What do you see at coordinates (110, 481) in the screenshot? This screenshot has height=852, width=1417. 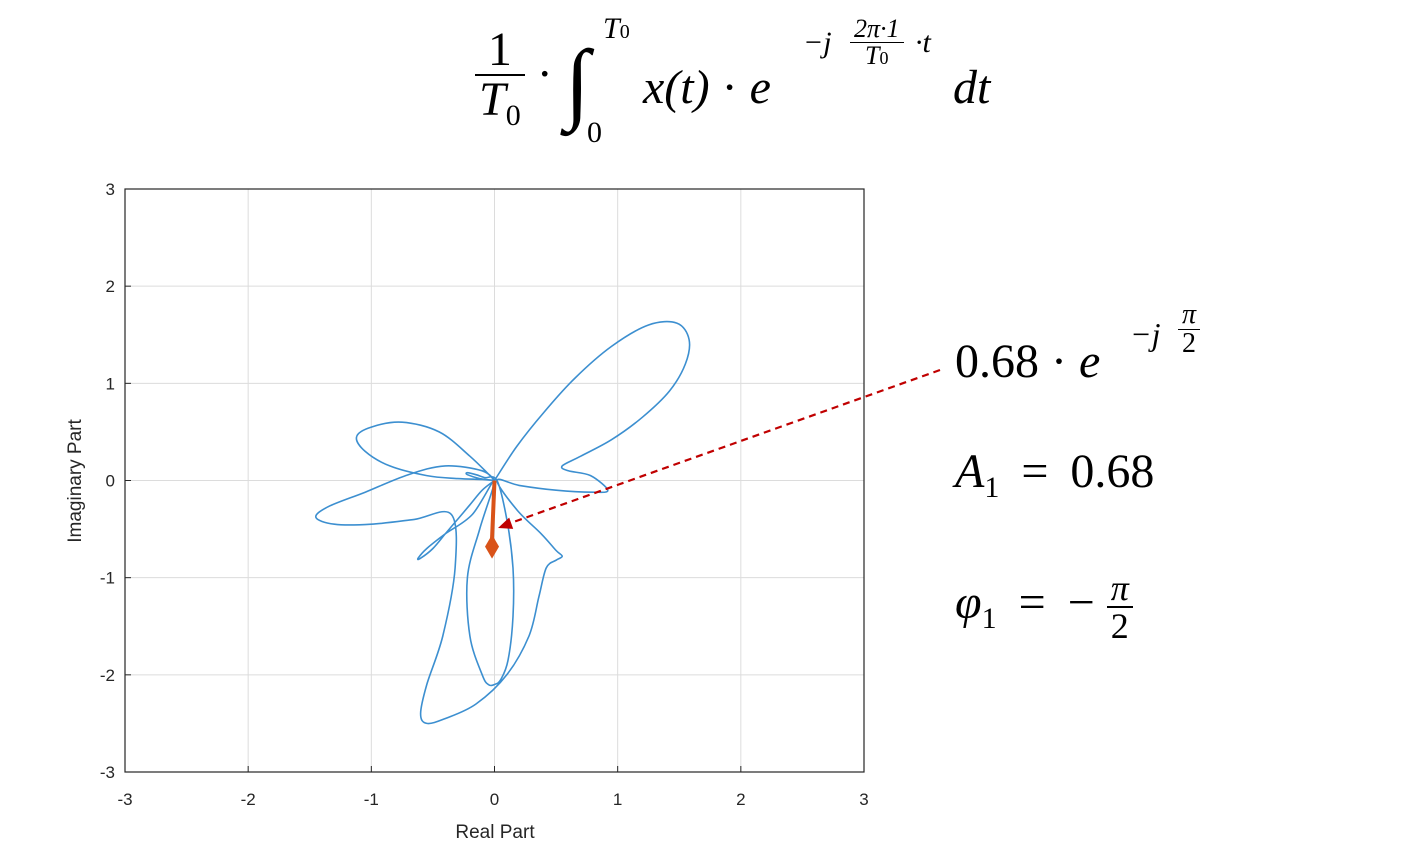 I see `y-tick-label: 0` at bounding box center [110, 481].